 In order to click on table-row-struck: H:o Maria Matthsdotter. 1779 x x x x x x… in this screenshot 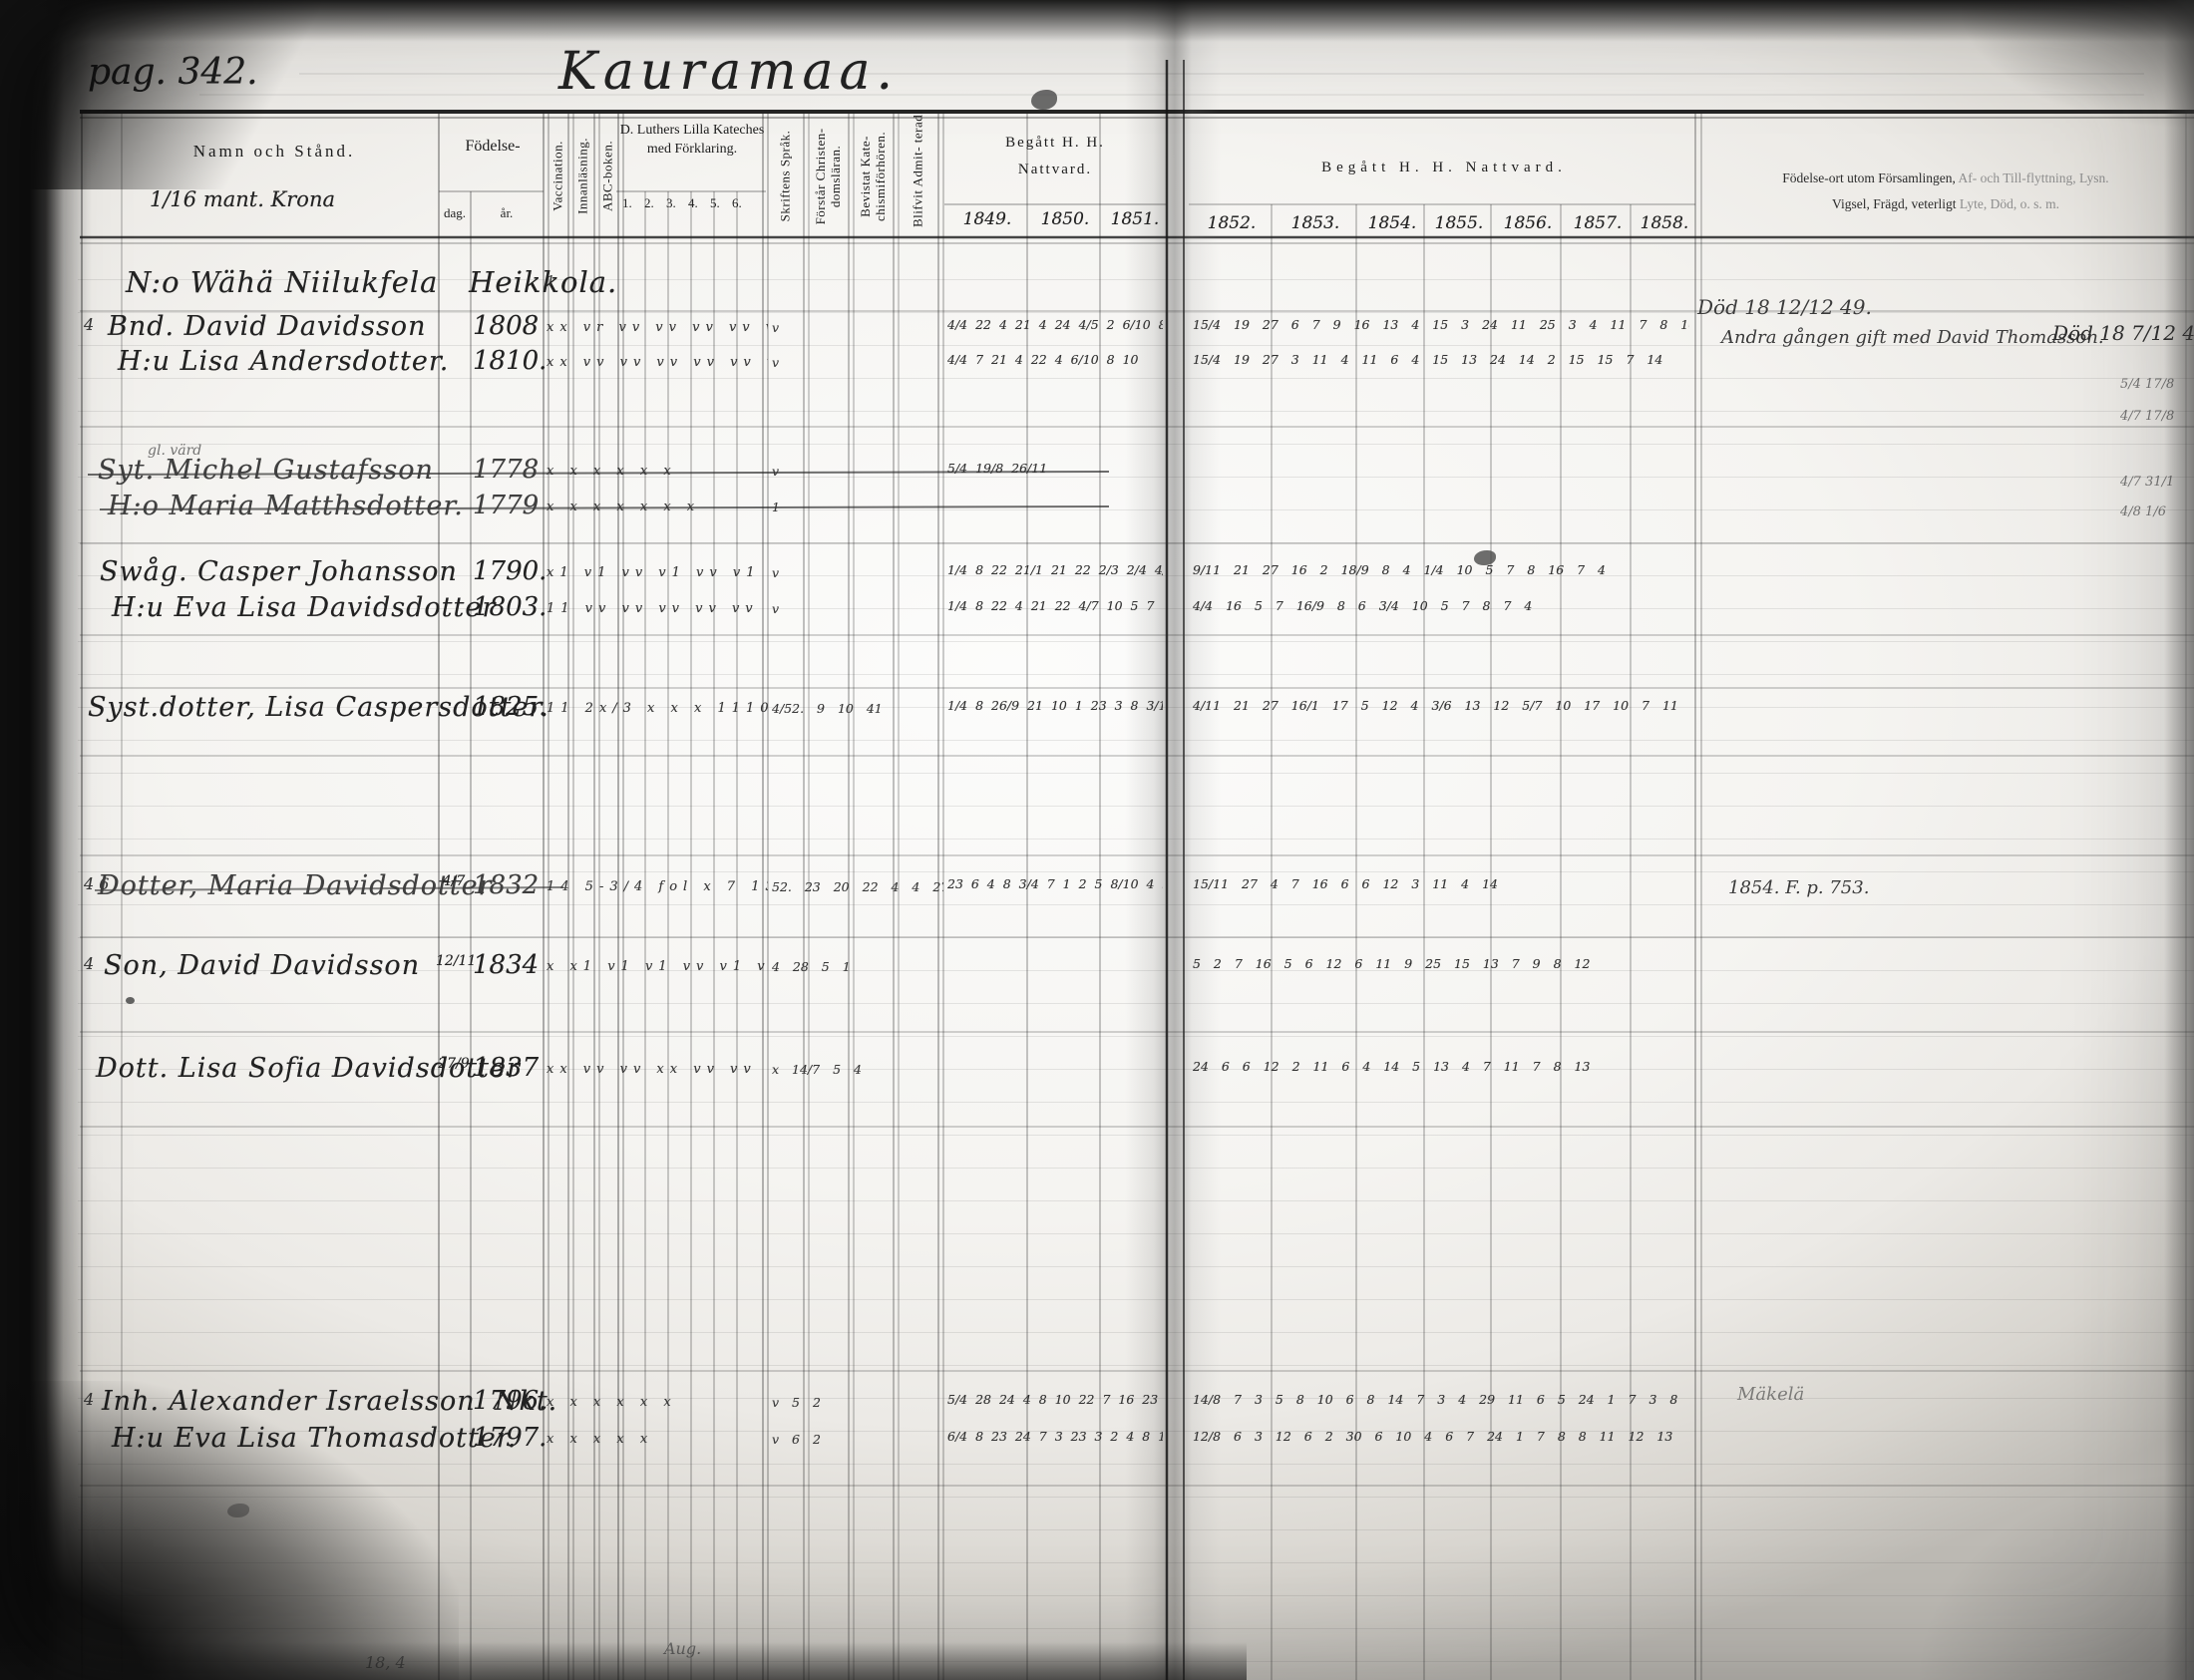, I will do `click(1097, 511)`.